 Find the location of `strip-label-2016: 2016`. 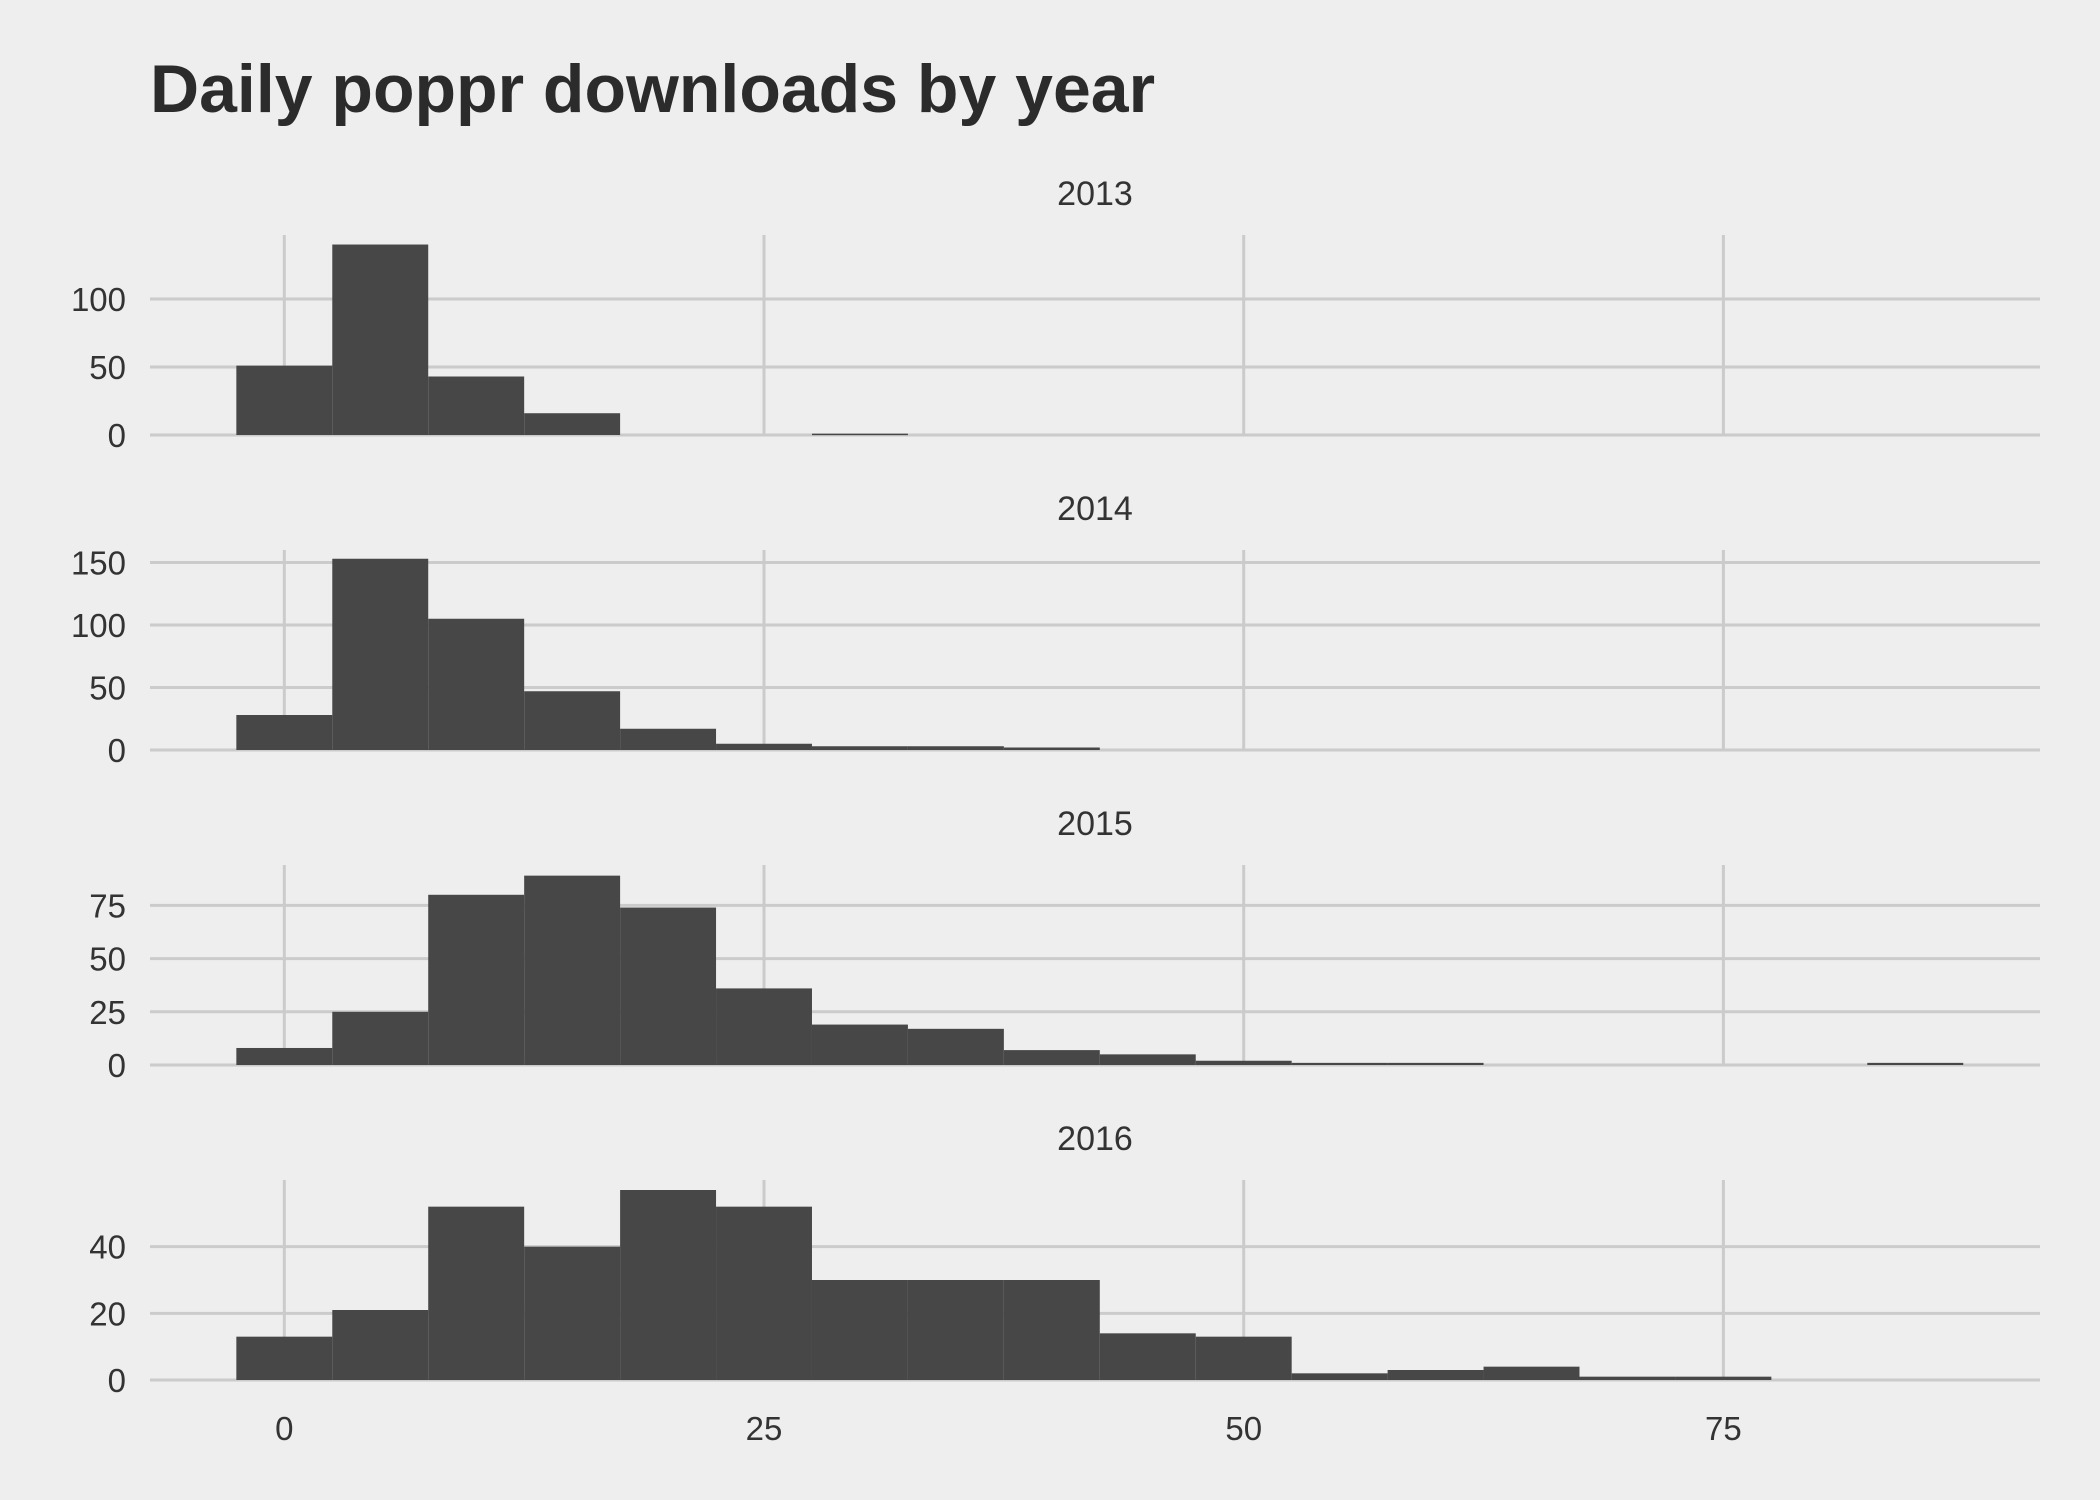

strip-label-2016: 2016 is located at coordinates (1095, 1139).